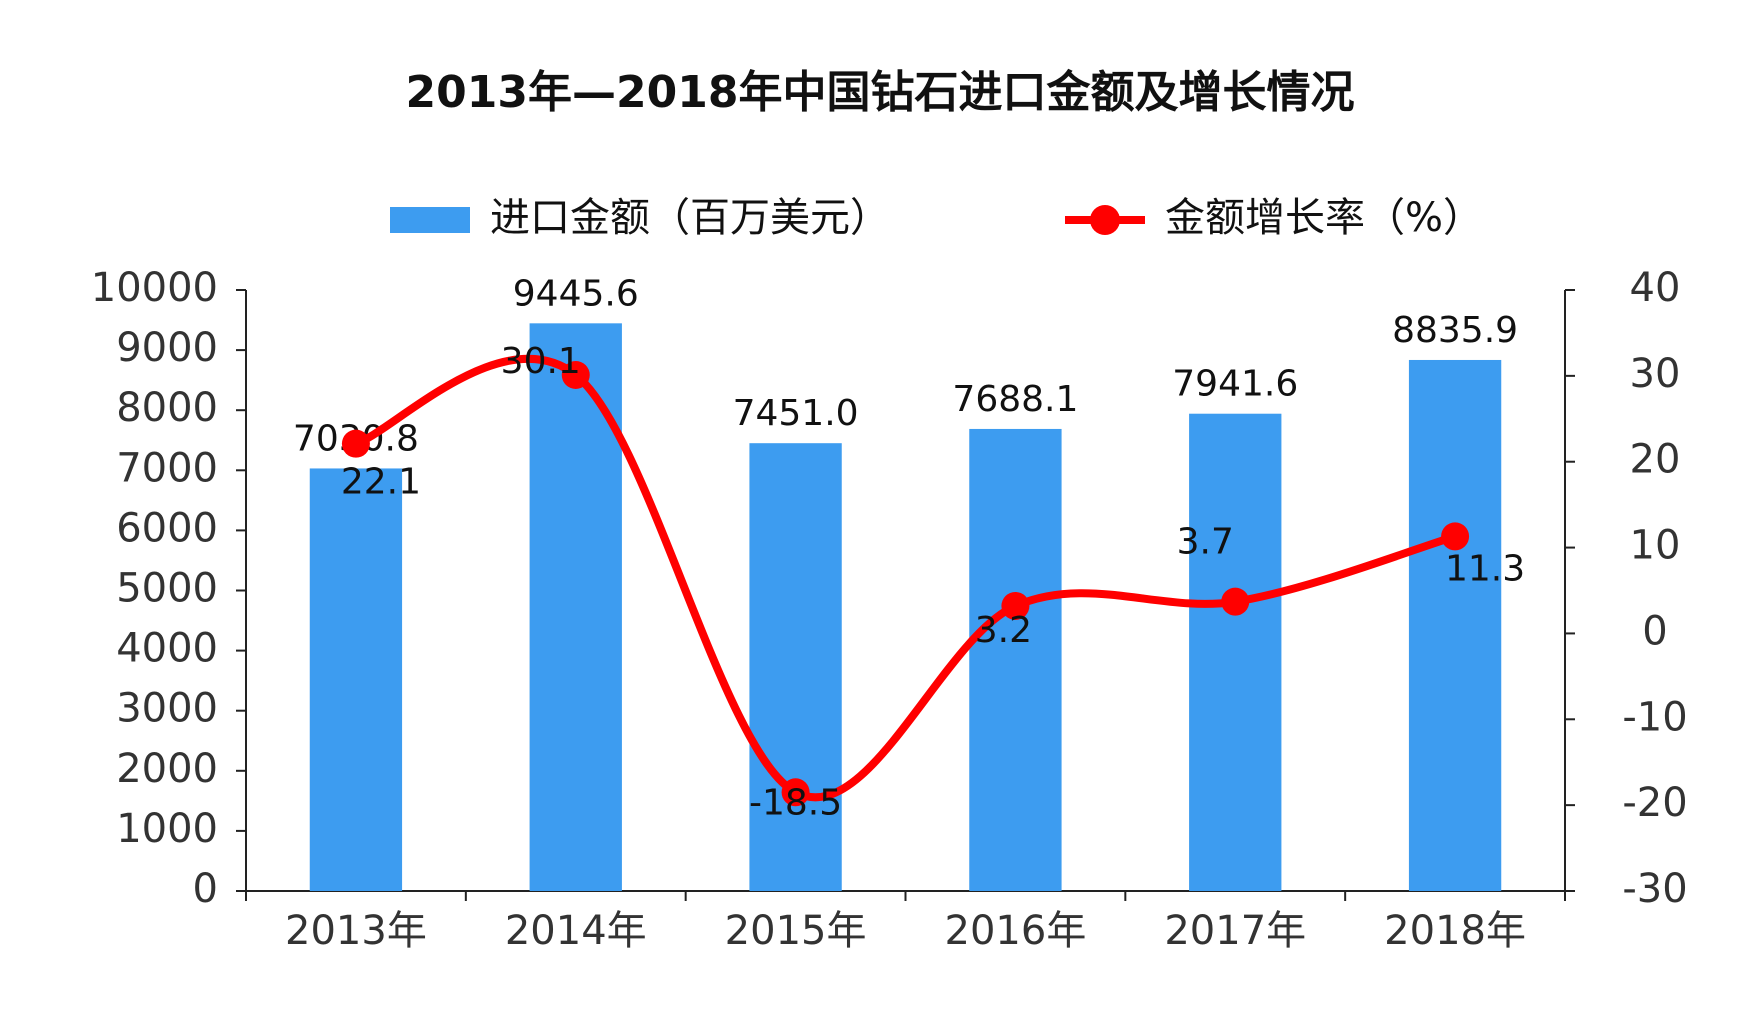  What do you see at coordinates (167, 829) in the screenshot?
I see `y-tick-label: 1000` at bounding box center [167, 829].